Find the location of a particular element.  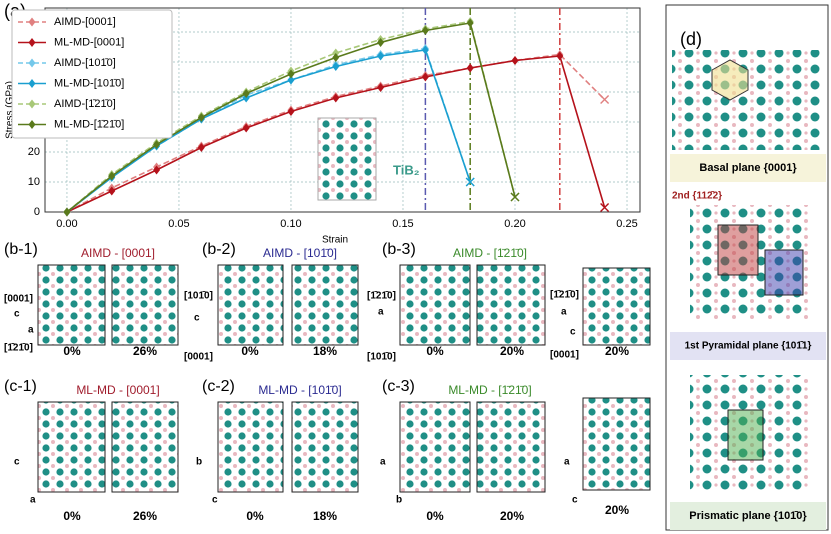

plane-label: Prismatic plane {101̄0} is located at coordinates (748, 516).